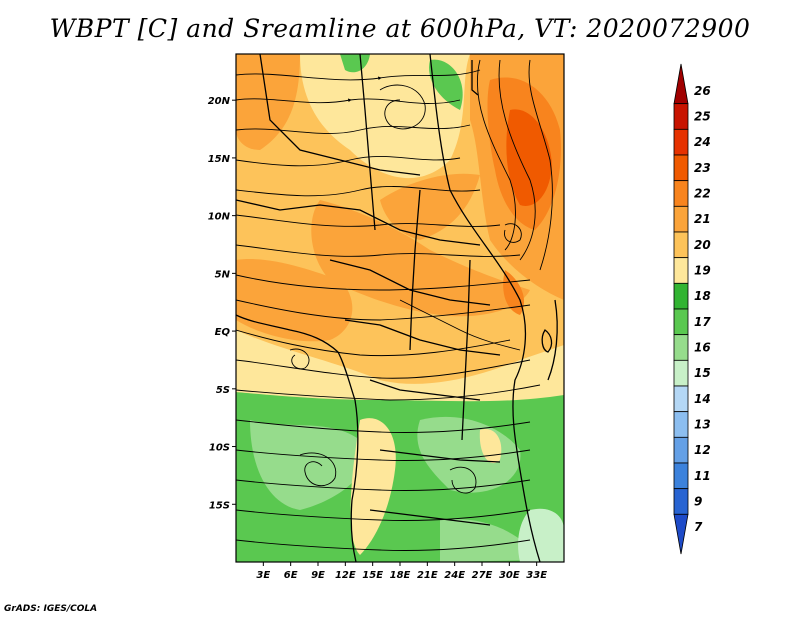  What do you see at coordinates (702, 296) in the screenshot?
I see `colorbar-label: 18` at bounding box center [702, 296].